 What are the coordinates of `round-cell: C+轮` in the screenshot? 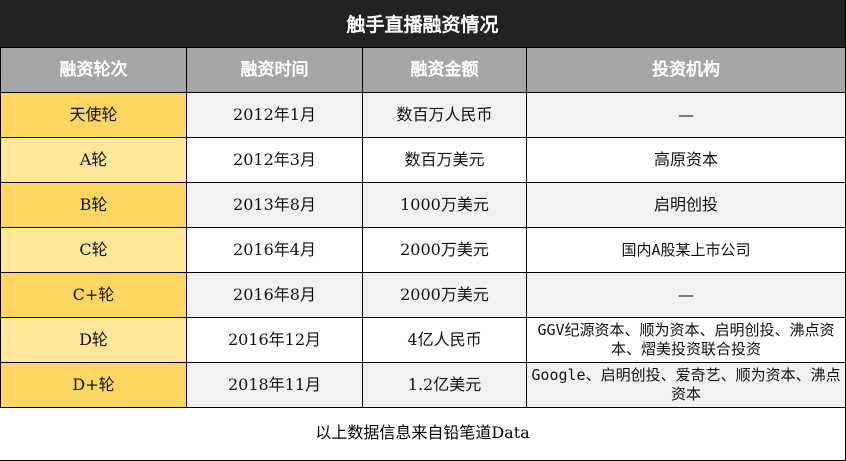 It's located at (93, 295).